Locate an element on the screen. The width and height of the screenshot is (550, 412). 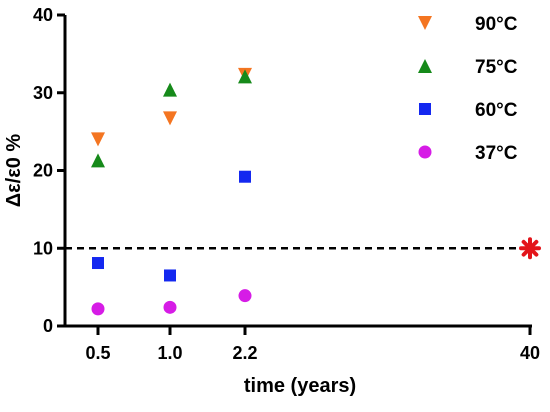
y-tick-label: 40 is located at coordinates (43, 15).